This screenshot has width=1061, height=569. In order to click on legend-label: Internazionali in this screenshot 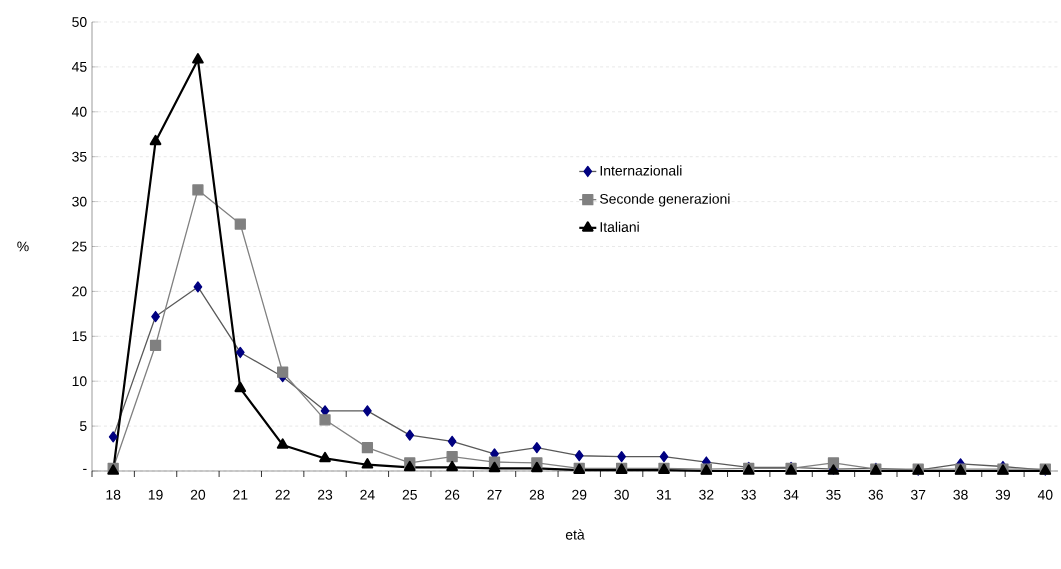, I will do `click(641, 170)`.